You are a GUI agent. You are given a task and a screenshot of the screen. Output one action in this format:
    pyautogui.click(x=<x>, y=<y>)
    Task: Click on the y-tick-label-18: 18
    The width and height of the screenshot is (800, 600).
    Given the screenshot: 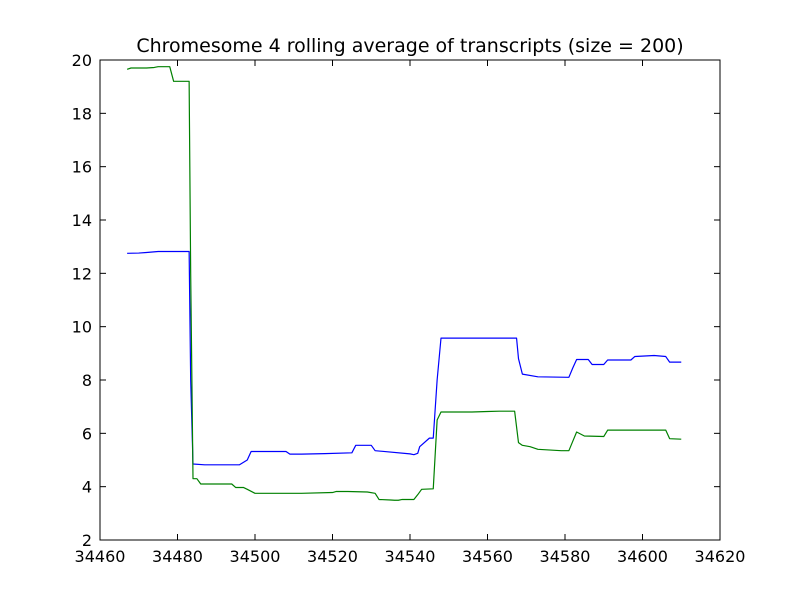 What is the action you would take?
    pyautogui.click(x=82, y=113)
    